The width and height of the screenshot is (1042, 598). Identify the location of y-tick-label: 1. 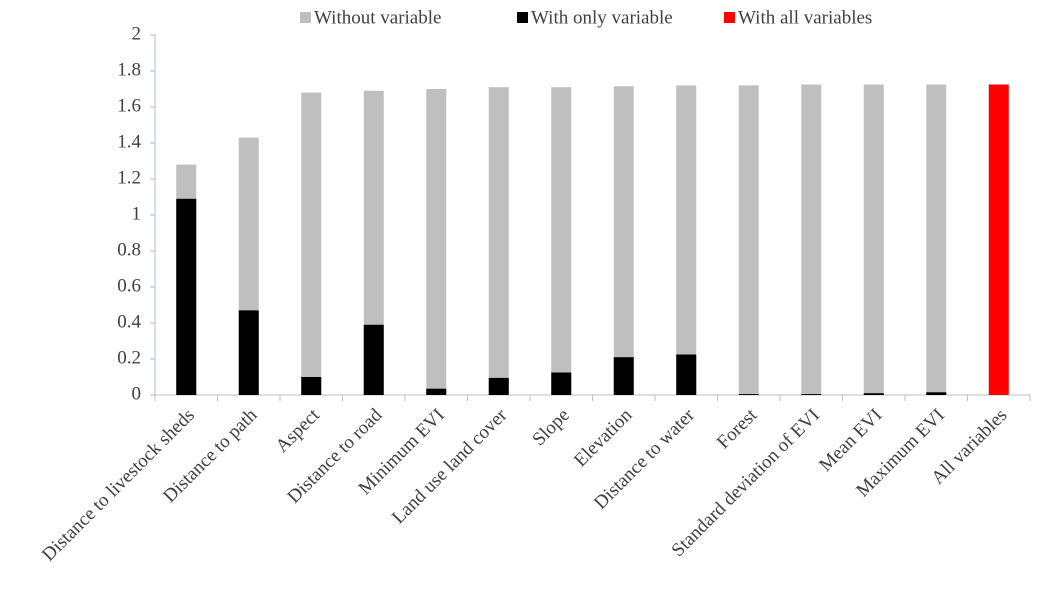
(137, 213).